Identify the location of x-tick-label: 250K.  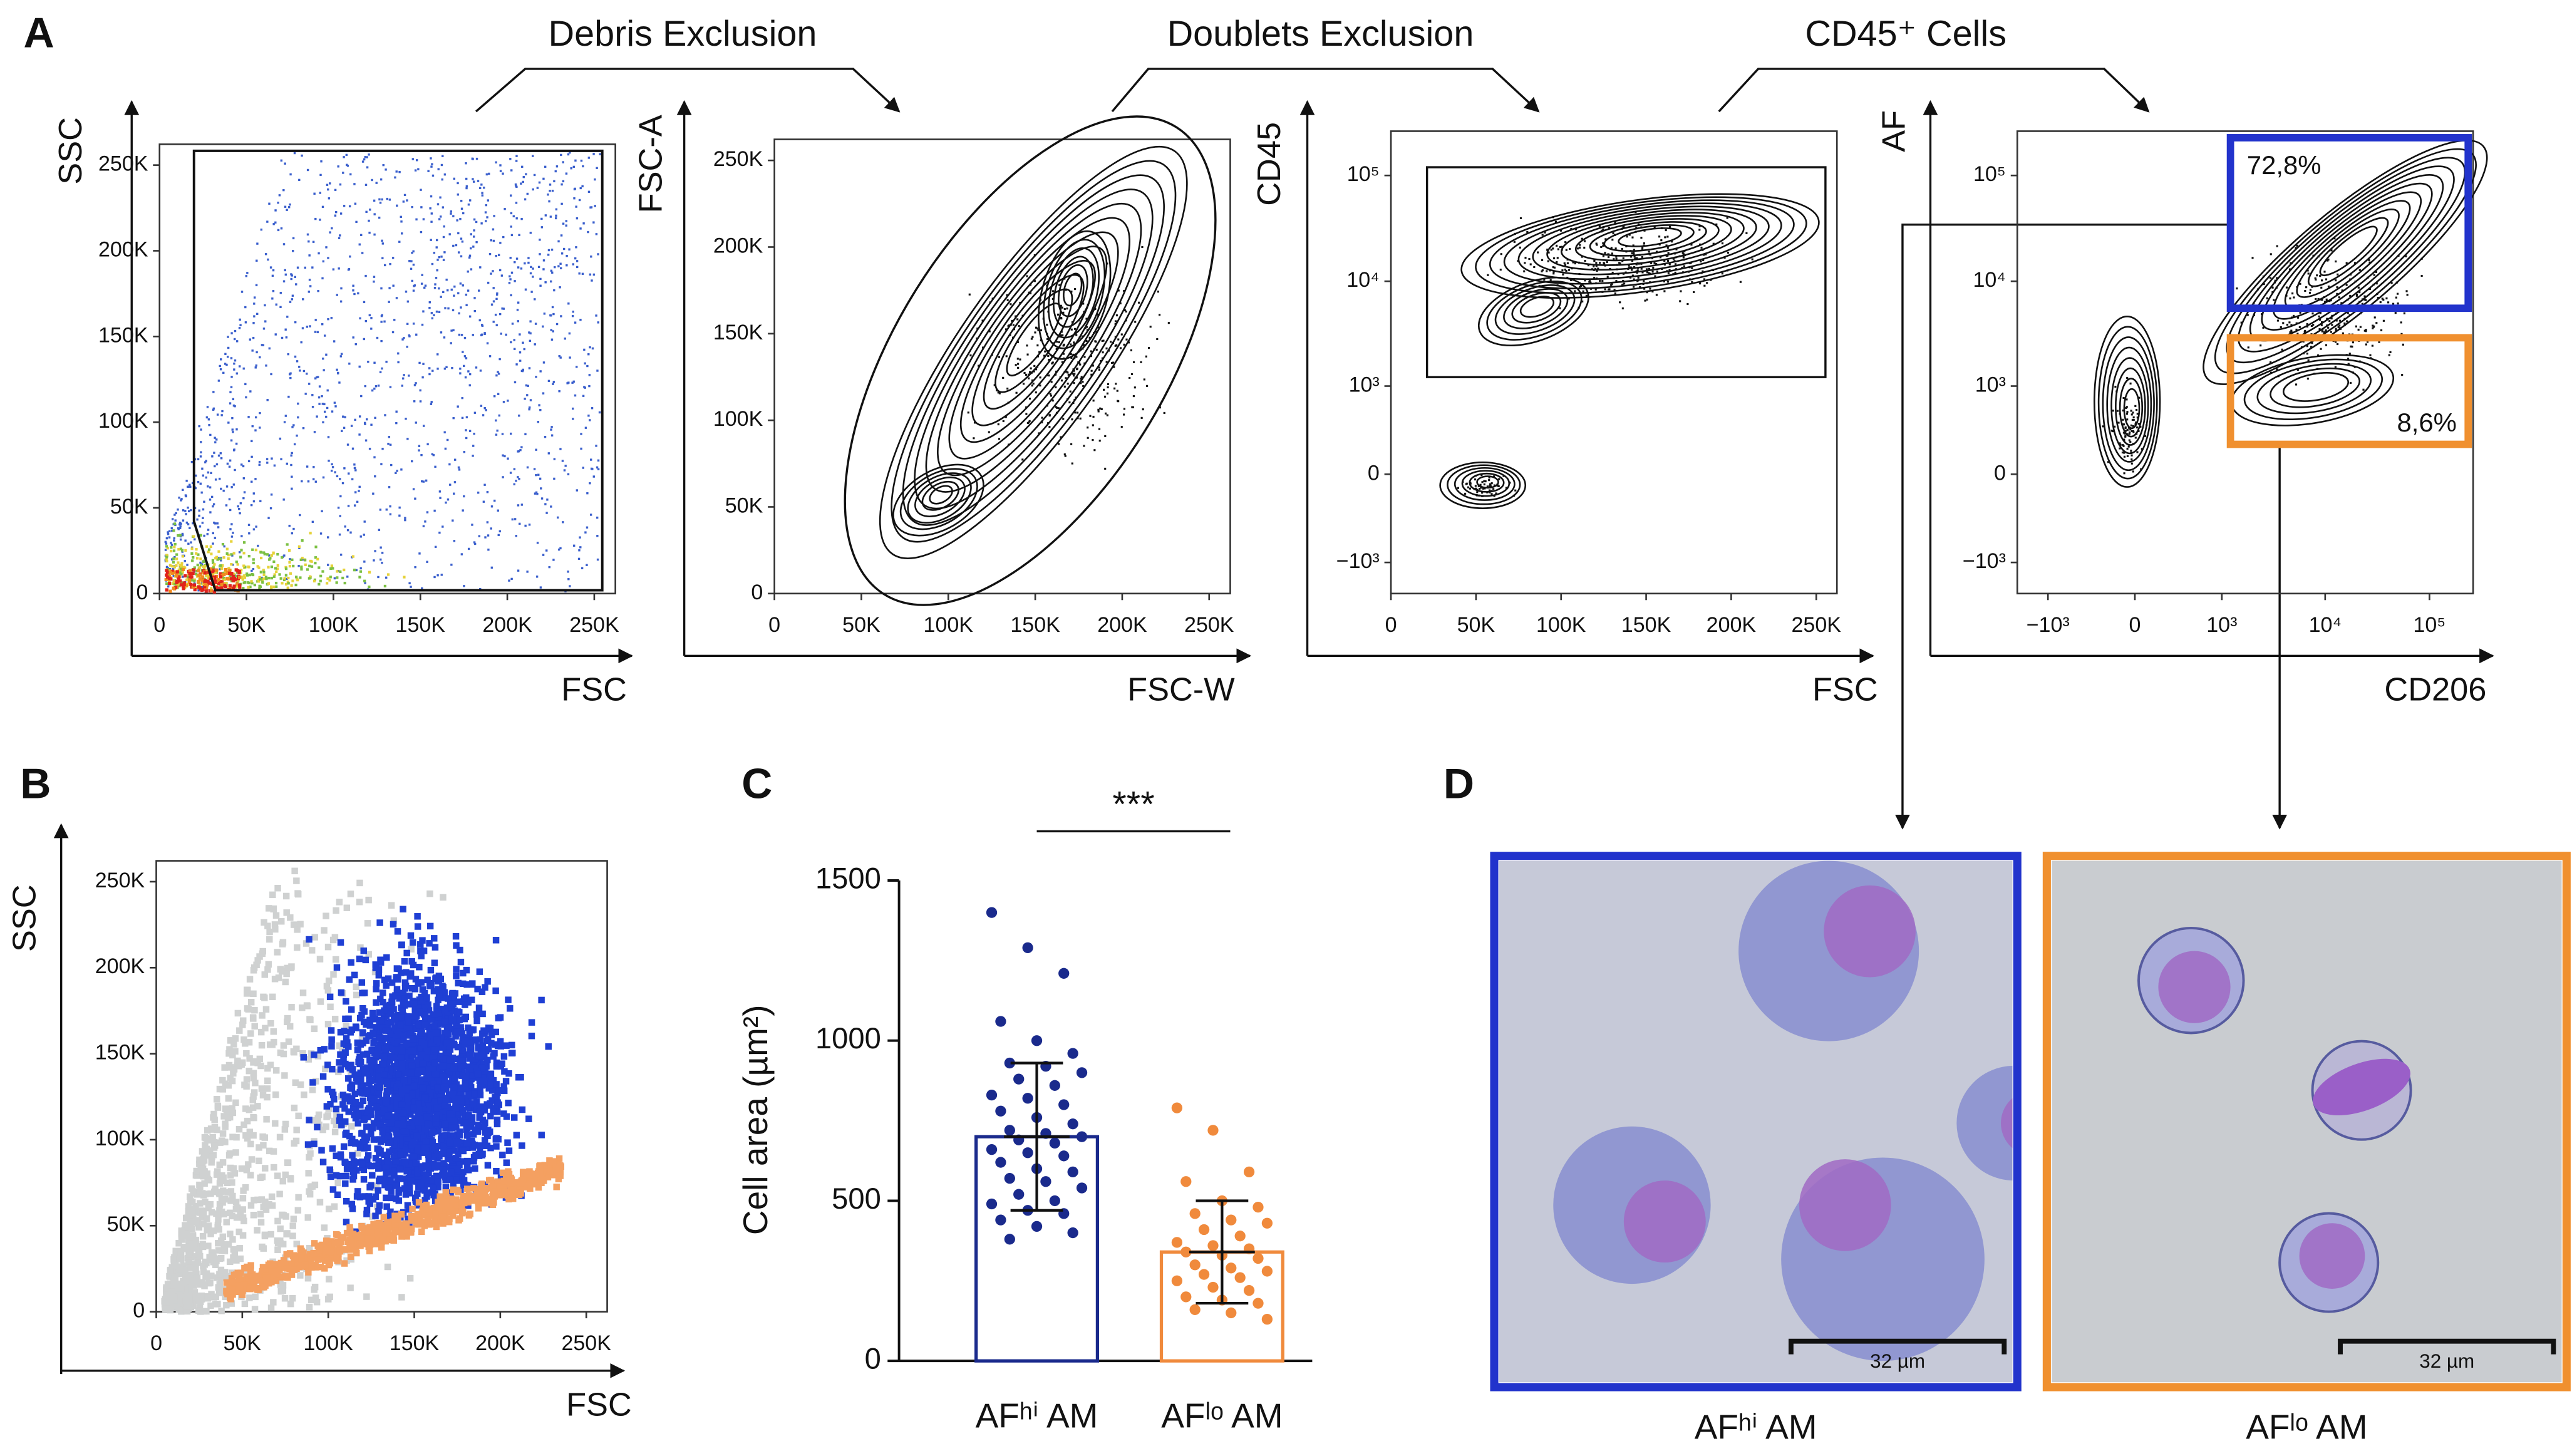
(1209, 625).